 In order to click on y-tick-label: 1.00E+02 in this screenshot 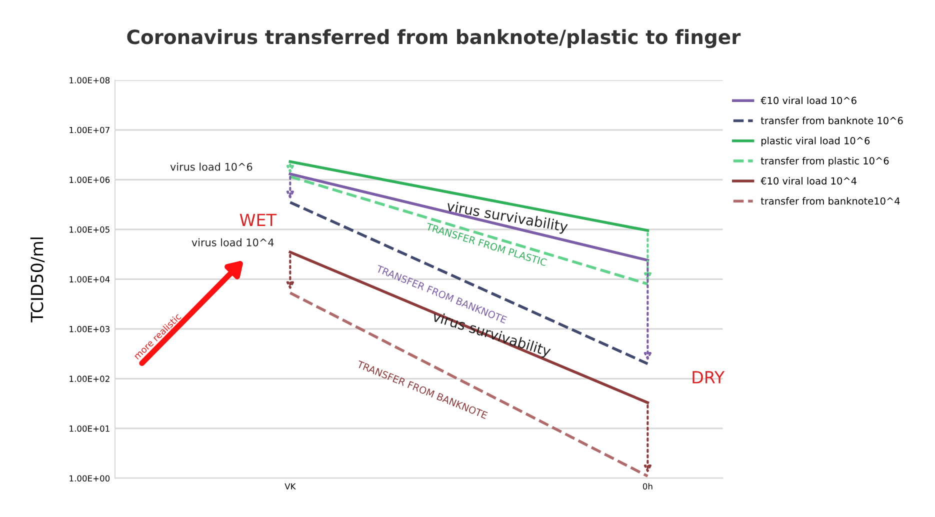, I will do `click(90, 379)`.